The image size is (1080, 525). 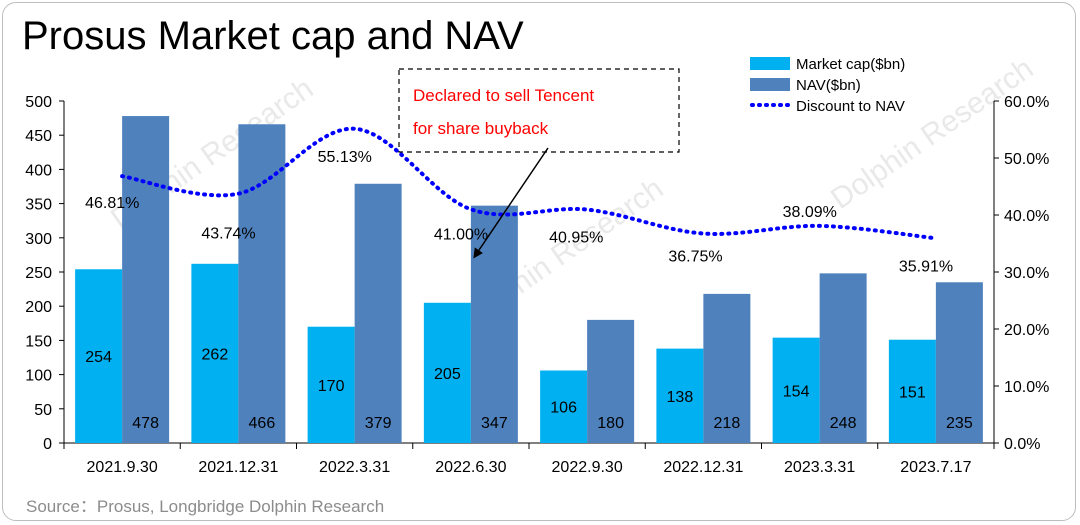 What do you see at coordinates (770, 63) in the screenshot?
I see `legend-market-cap-swatch` at bounding box center [770, 63].